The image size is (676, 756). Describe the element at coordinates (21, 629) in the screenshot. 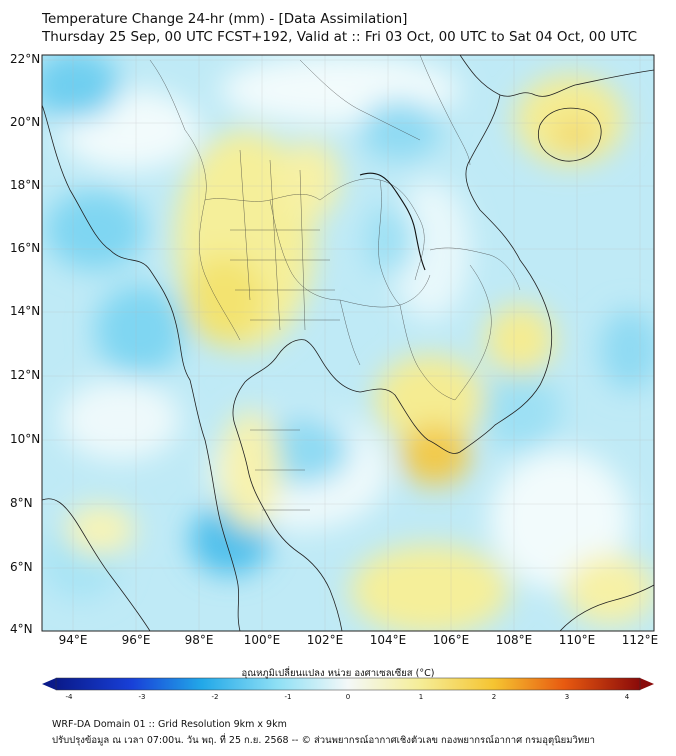

I see `lat-label: 4°N` at that location.